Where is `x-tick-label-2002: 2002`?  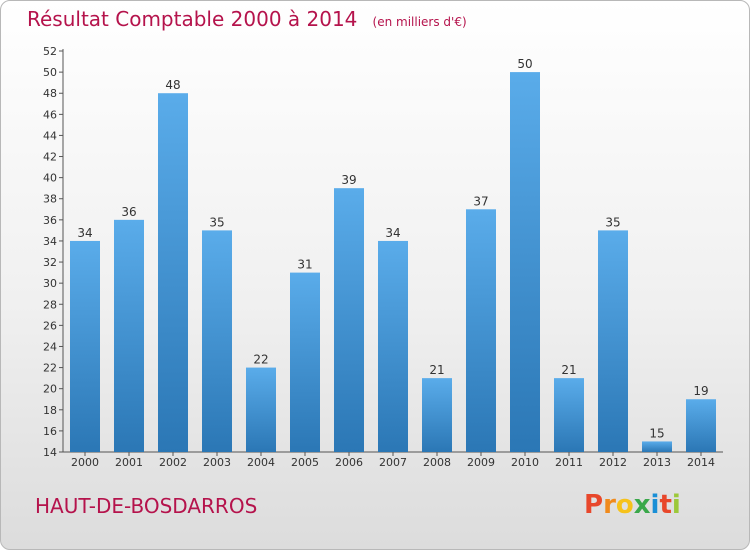
x-tick-label-2002: 2002 is located at coordinates (173, 462).